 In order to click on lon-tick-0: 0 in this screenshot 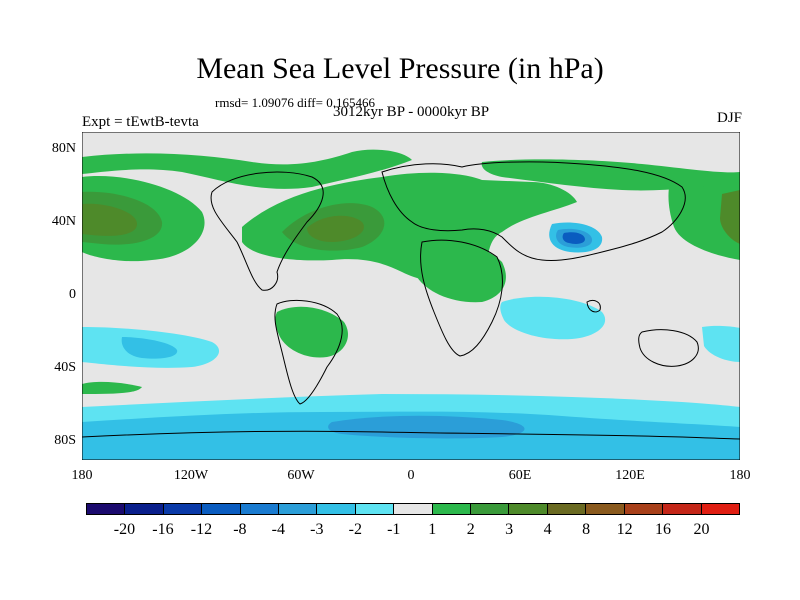, I will do `click(411, 475)`.